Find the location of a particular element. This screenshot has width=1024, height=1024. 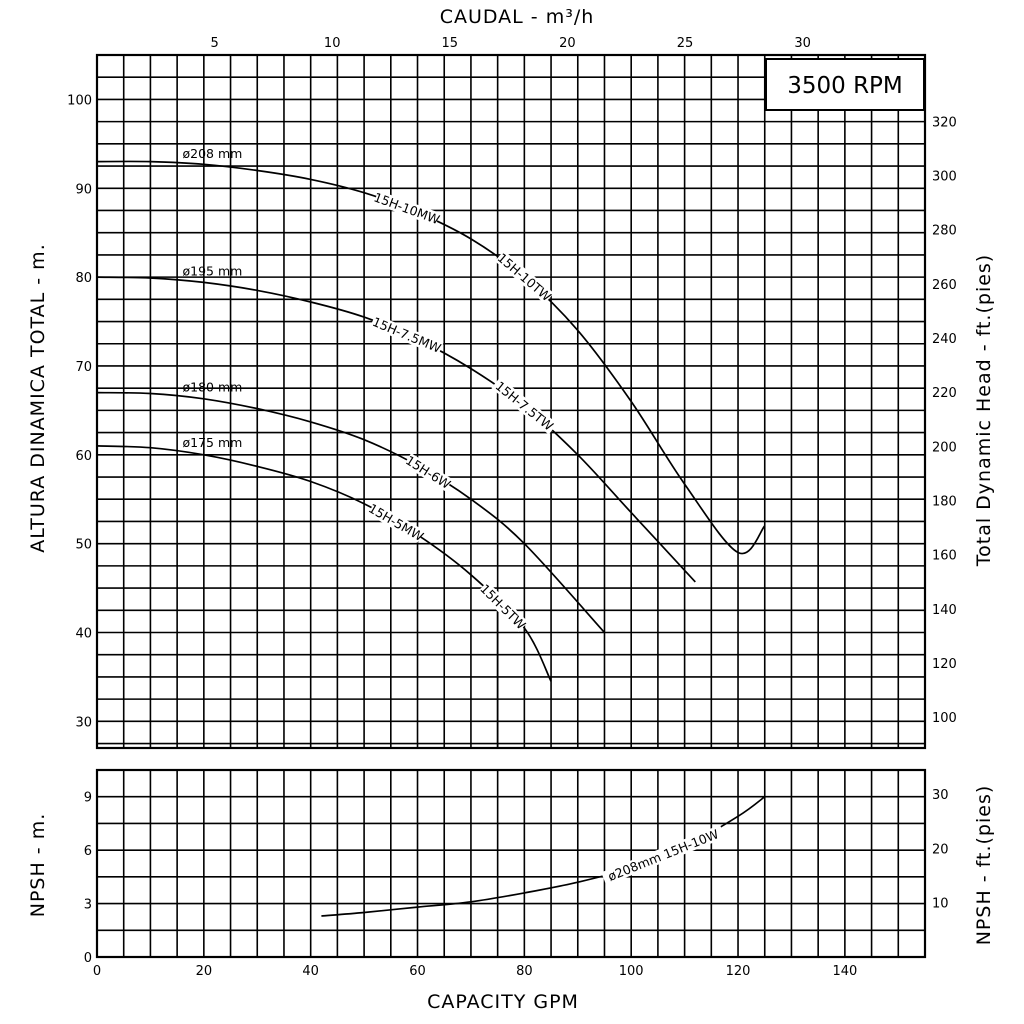

diameter-label-0: ø208 mm is located at coordinates (212, 153).